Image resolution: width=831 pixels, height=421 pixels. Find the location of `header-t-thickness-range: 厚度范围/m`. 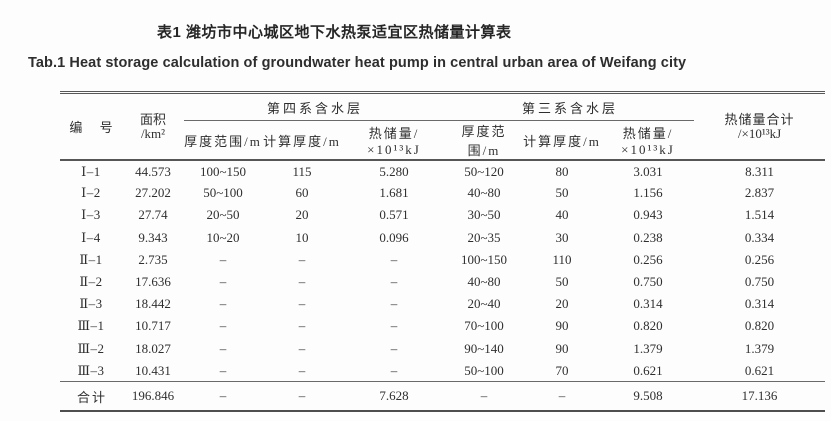

header-t-thickness-range: 厚度范围/m is located at coordinates (484, 140).